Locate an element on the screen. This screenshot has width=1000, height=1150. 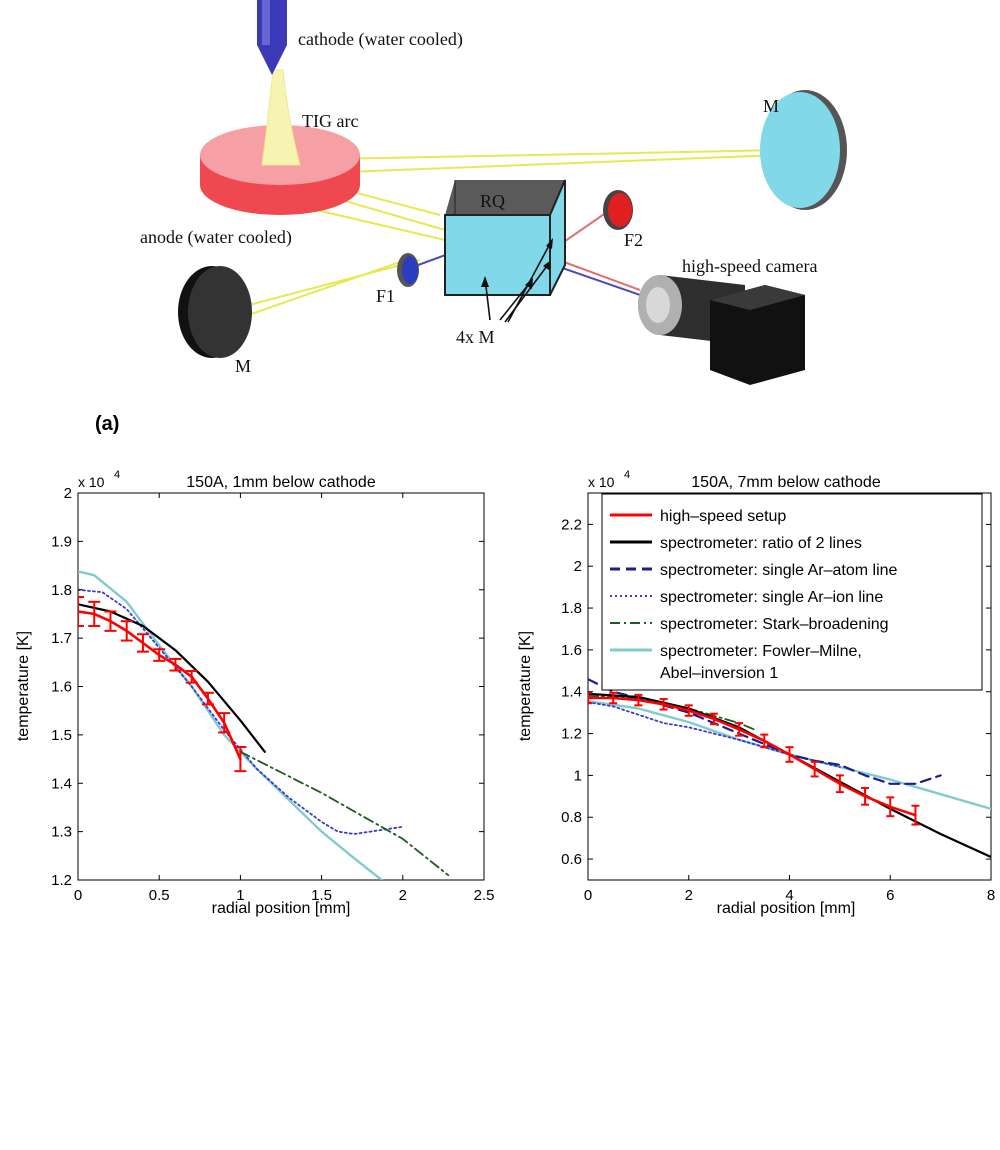
legend-item-high-speed: high–speed setup is located at coordinates (698, 516).